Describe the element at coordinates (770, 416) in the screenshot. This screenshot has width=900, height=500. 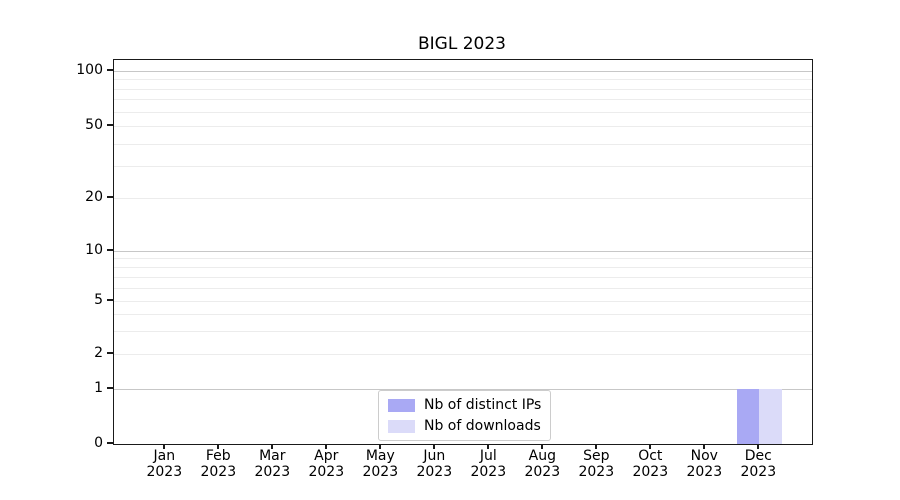
I see `bar-downloads` at that location.